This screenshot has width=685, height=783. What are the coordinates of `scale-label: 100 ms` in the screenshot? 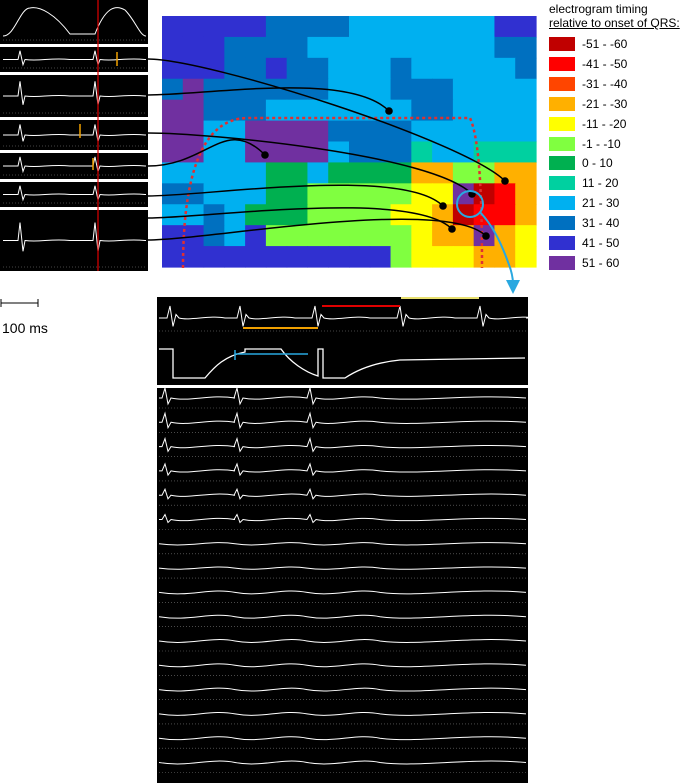 It's located at (25, 328).